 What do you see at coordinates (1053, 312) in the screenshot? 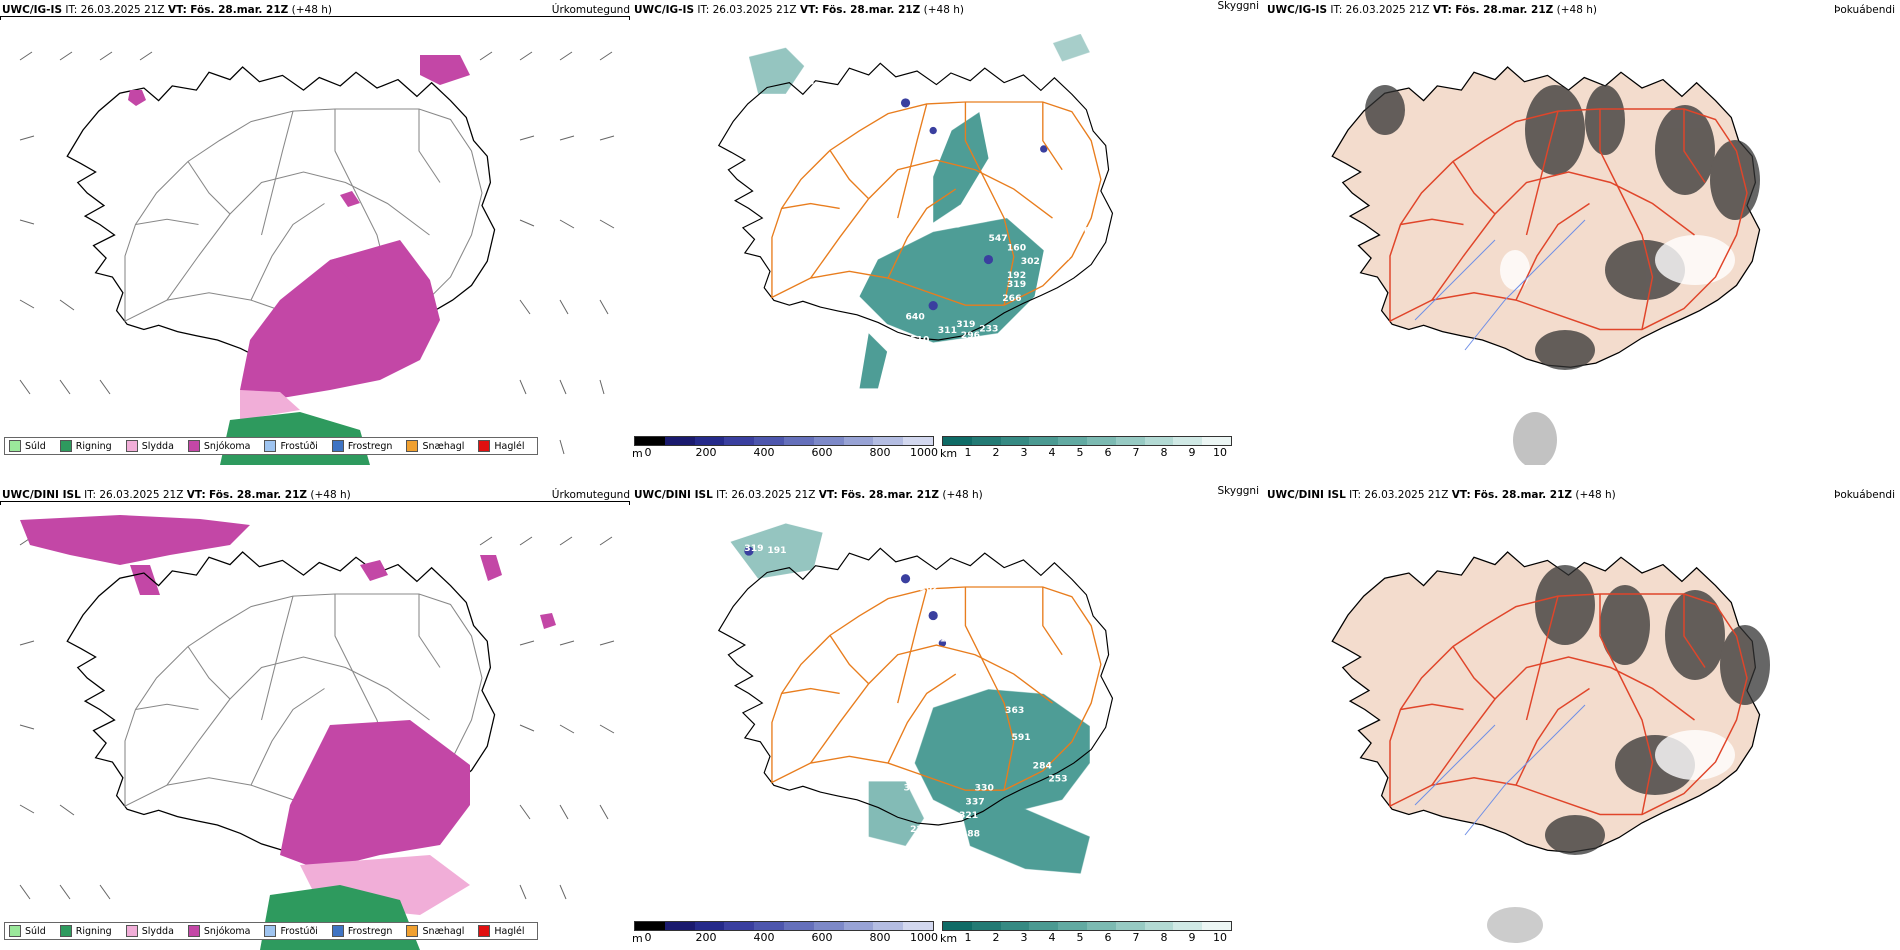
I see `cloud-label: 416` at bounding box center [1053, 312].